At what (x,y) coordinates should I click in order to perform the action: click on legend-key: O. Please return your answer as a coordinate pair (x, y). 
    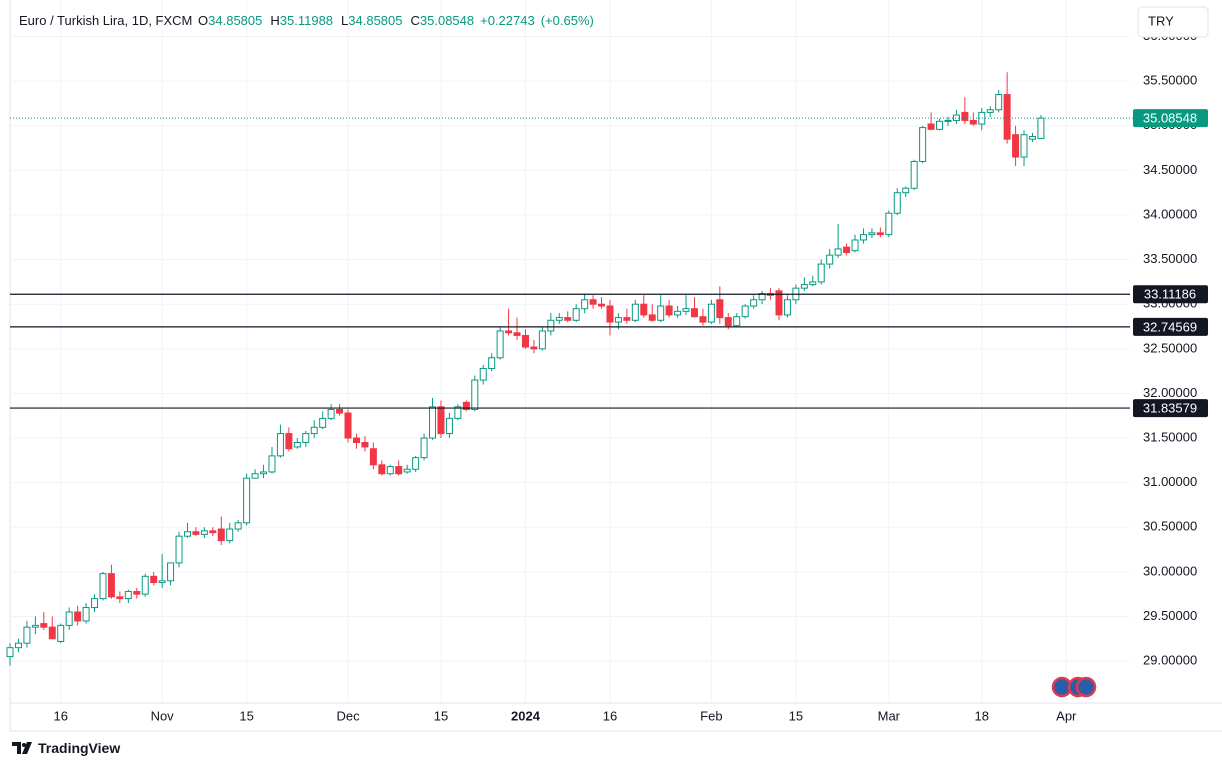
    Looking at the image, I should click on (203, 20).